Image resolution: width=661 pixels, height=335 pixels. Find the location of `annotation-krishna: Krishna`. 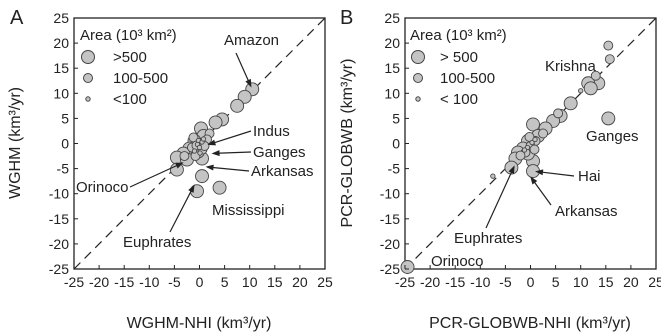

annotation-krishna: Krishna is located at coordinates (571, 66).